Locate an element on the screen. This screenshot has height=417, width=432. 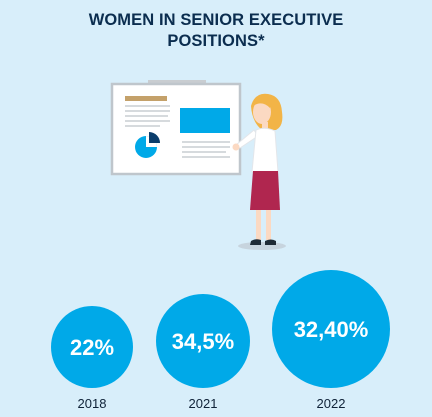
bubble-2021 is located at coordinates (203, 341).